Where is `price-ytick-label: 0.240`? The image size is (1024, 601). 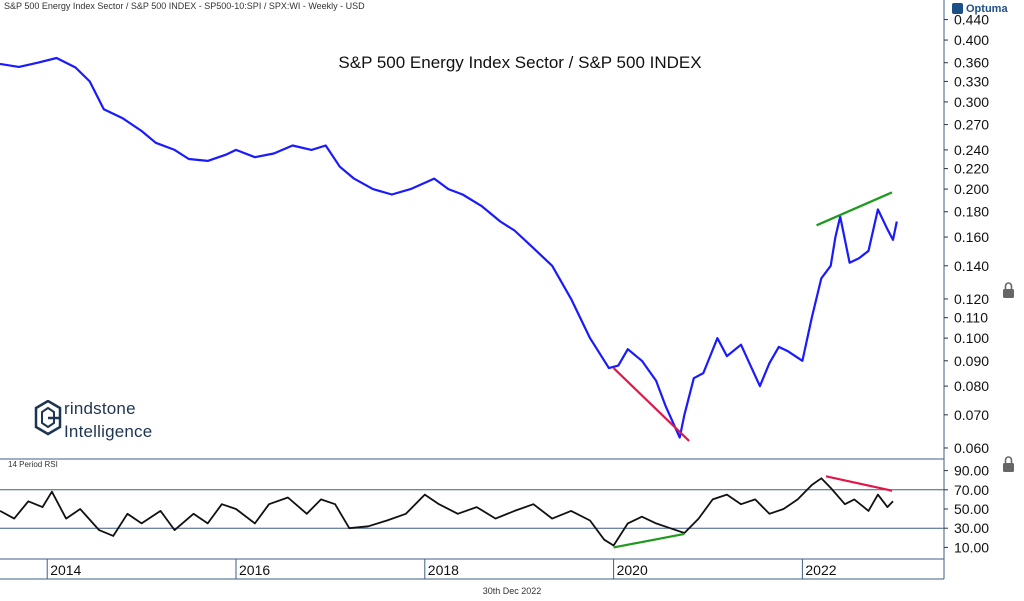 price-ytick-label: 0.240 is located at coordinates (971, 150).